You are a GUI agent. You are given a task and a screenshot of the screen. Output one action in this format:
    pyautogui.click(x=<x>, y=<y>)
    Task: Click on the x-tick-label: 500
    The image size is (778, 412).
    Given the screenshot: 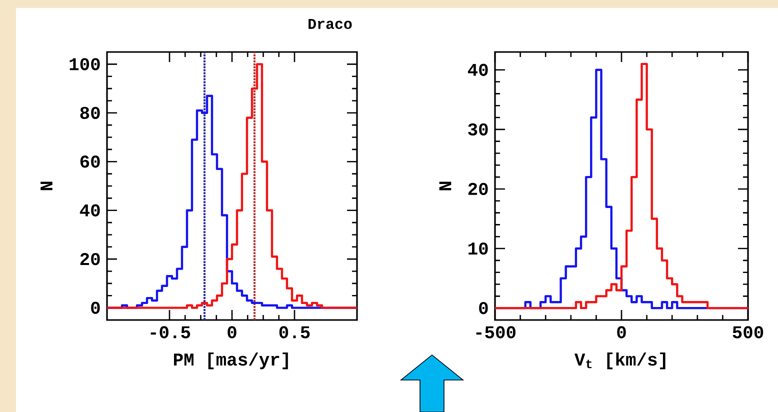 What is the action you would take?
    pyautogui.click(x=748, y=332)
    